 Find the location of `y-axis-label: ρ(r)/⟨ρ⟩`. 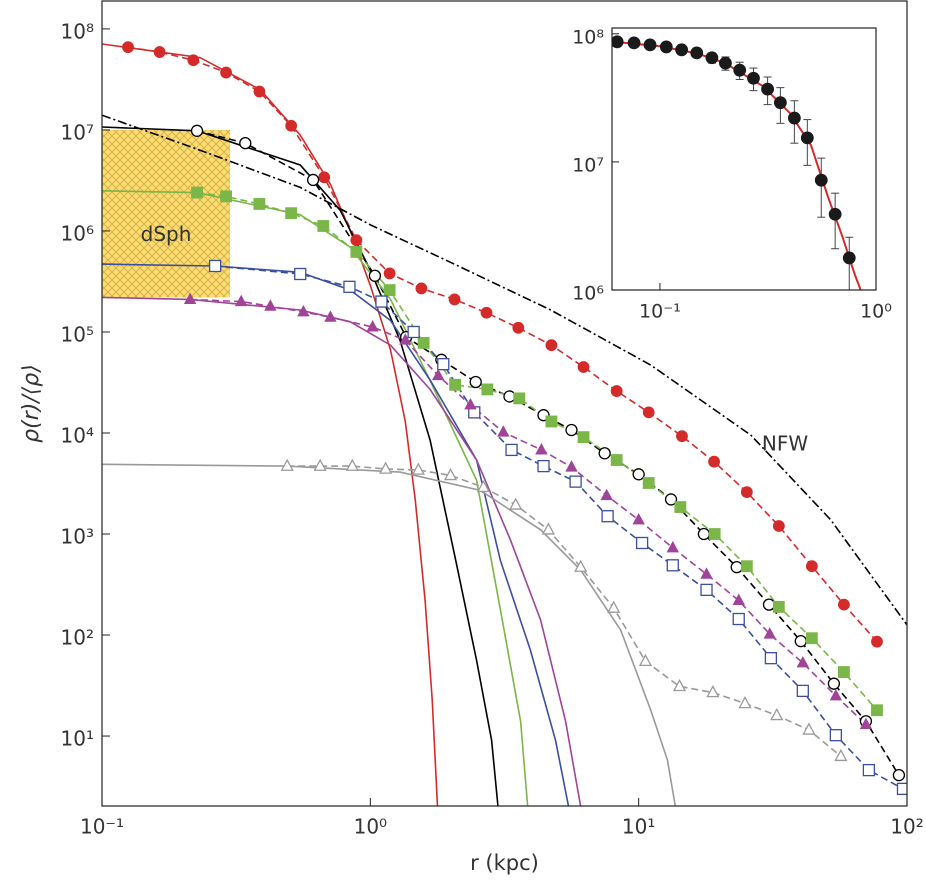

y-axis-label: ρ(r)/⟨ρ⟩ is located at coordinates (31, 403).